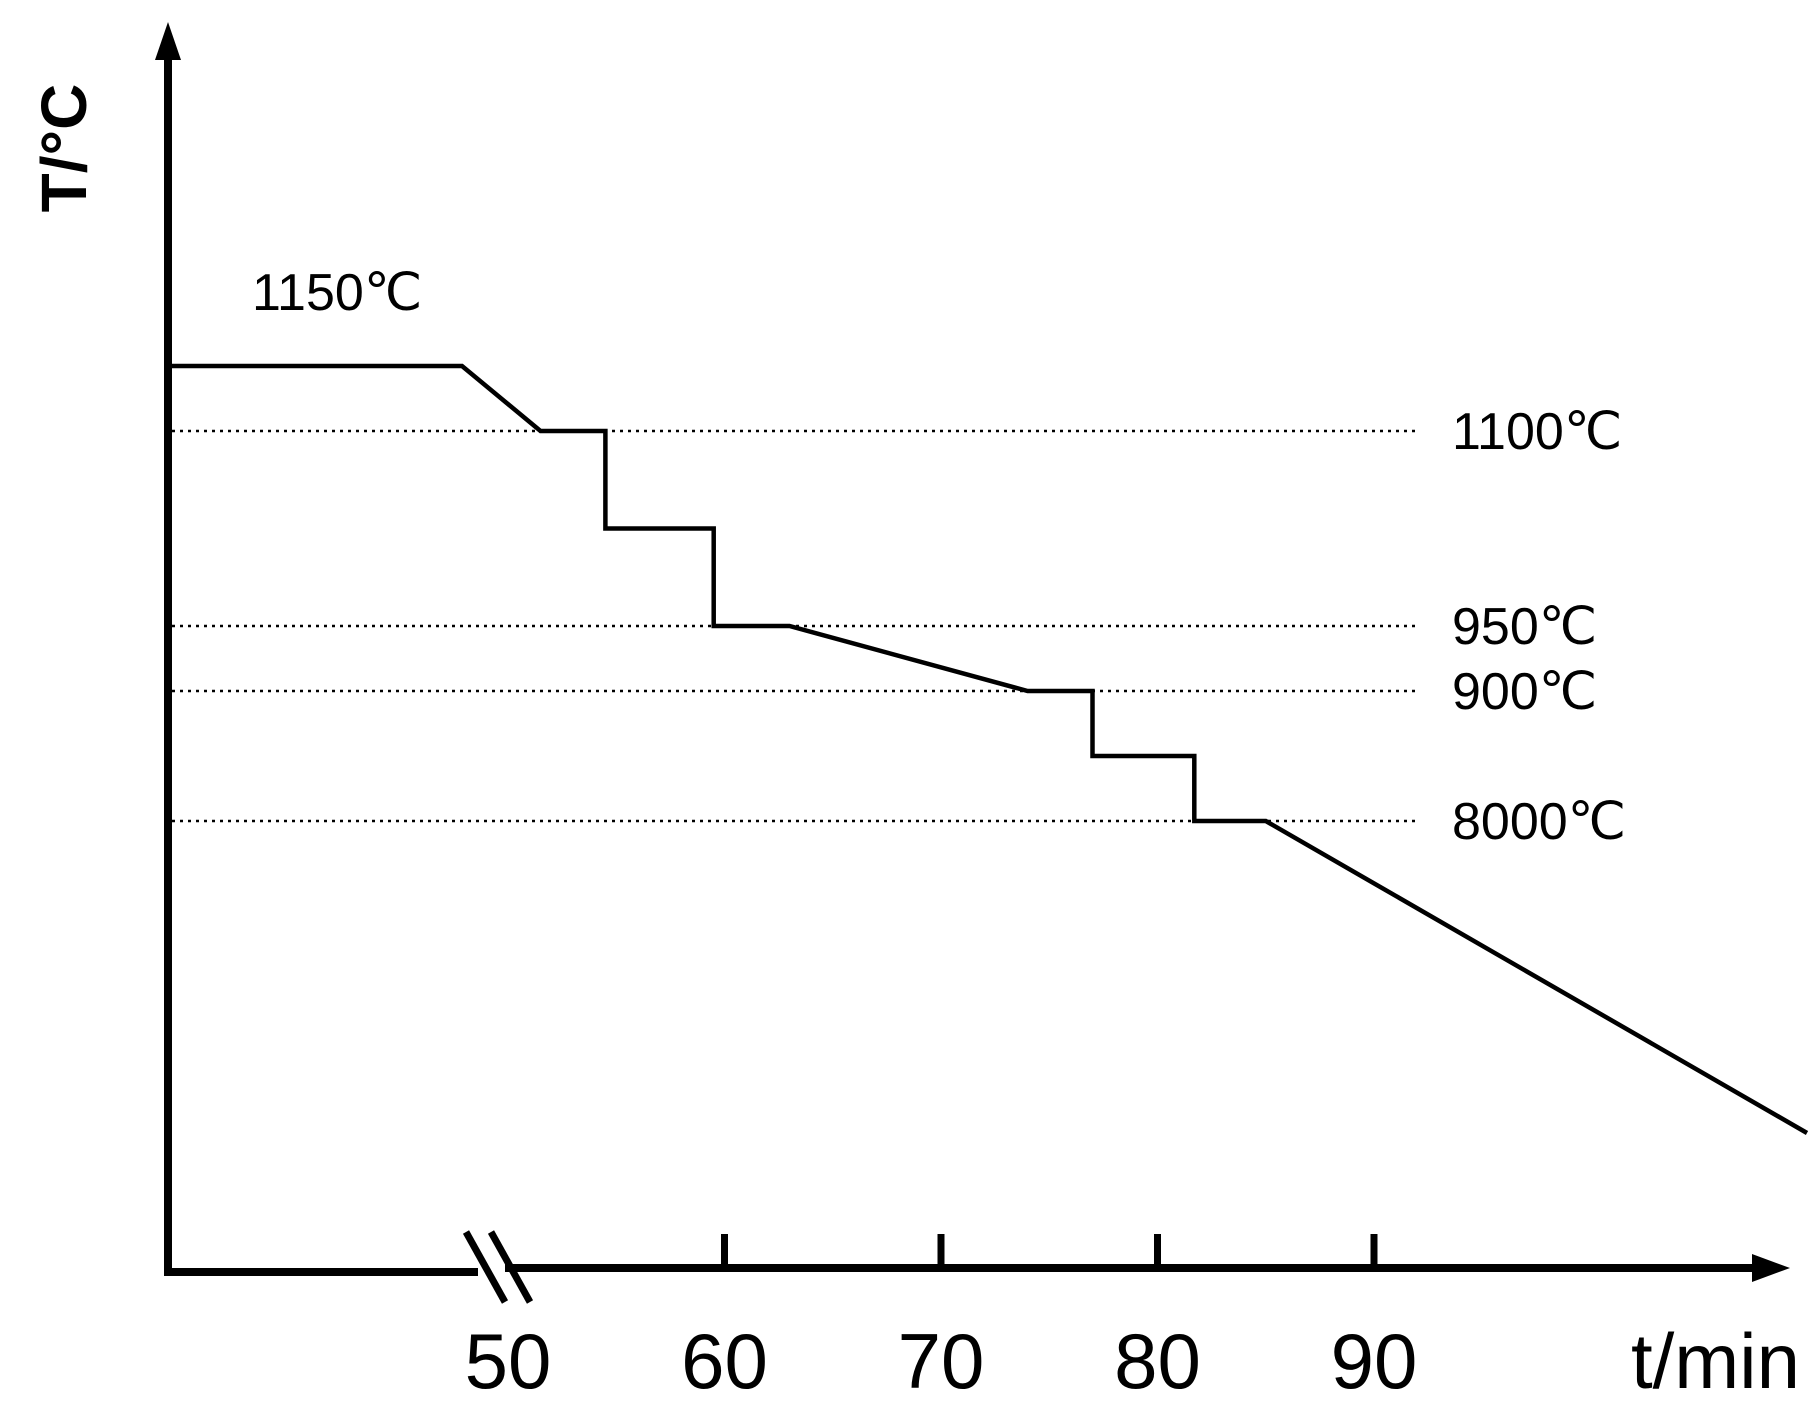 The height and width of the screenshot is (1416, 1817). I want to click on x-tick-label-50: 50, so click(508, 1361).